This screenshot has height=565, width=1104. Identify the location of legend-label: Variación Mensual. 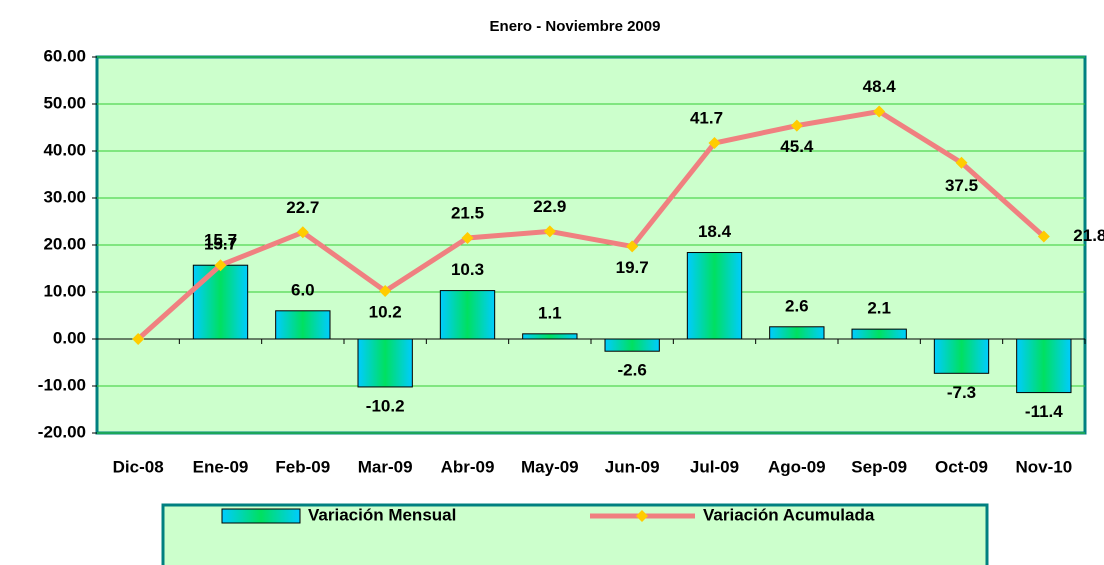
(382, 514).